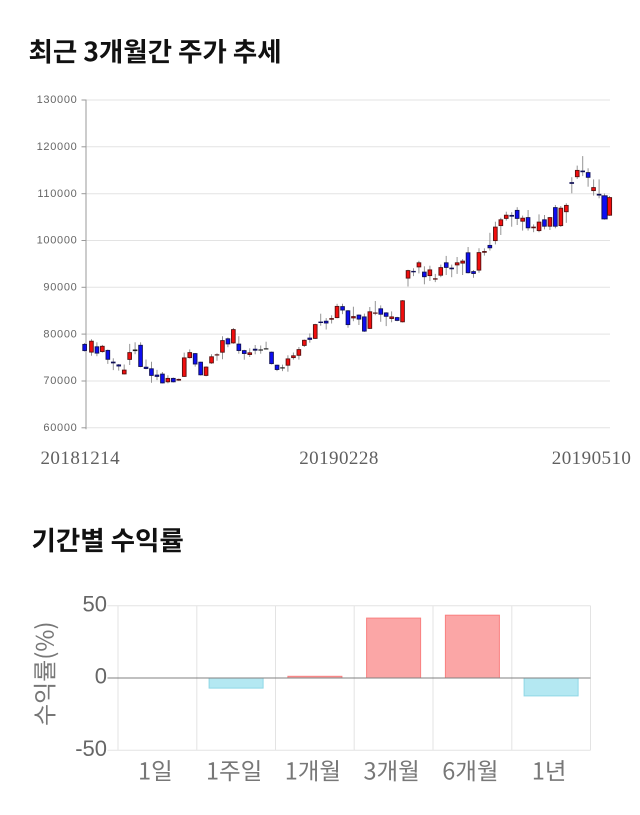 The image size is (640, 815). Describe the element at coordinates (57, 147) in the screenshot. I see `svg-text: 120000` at that location.